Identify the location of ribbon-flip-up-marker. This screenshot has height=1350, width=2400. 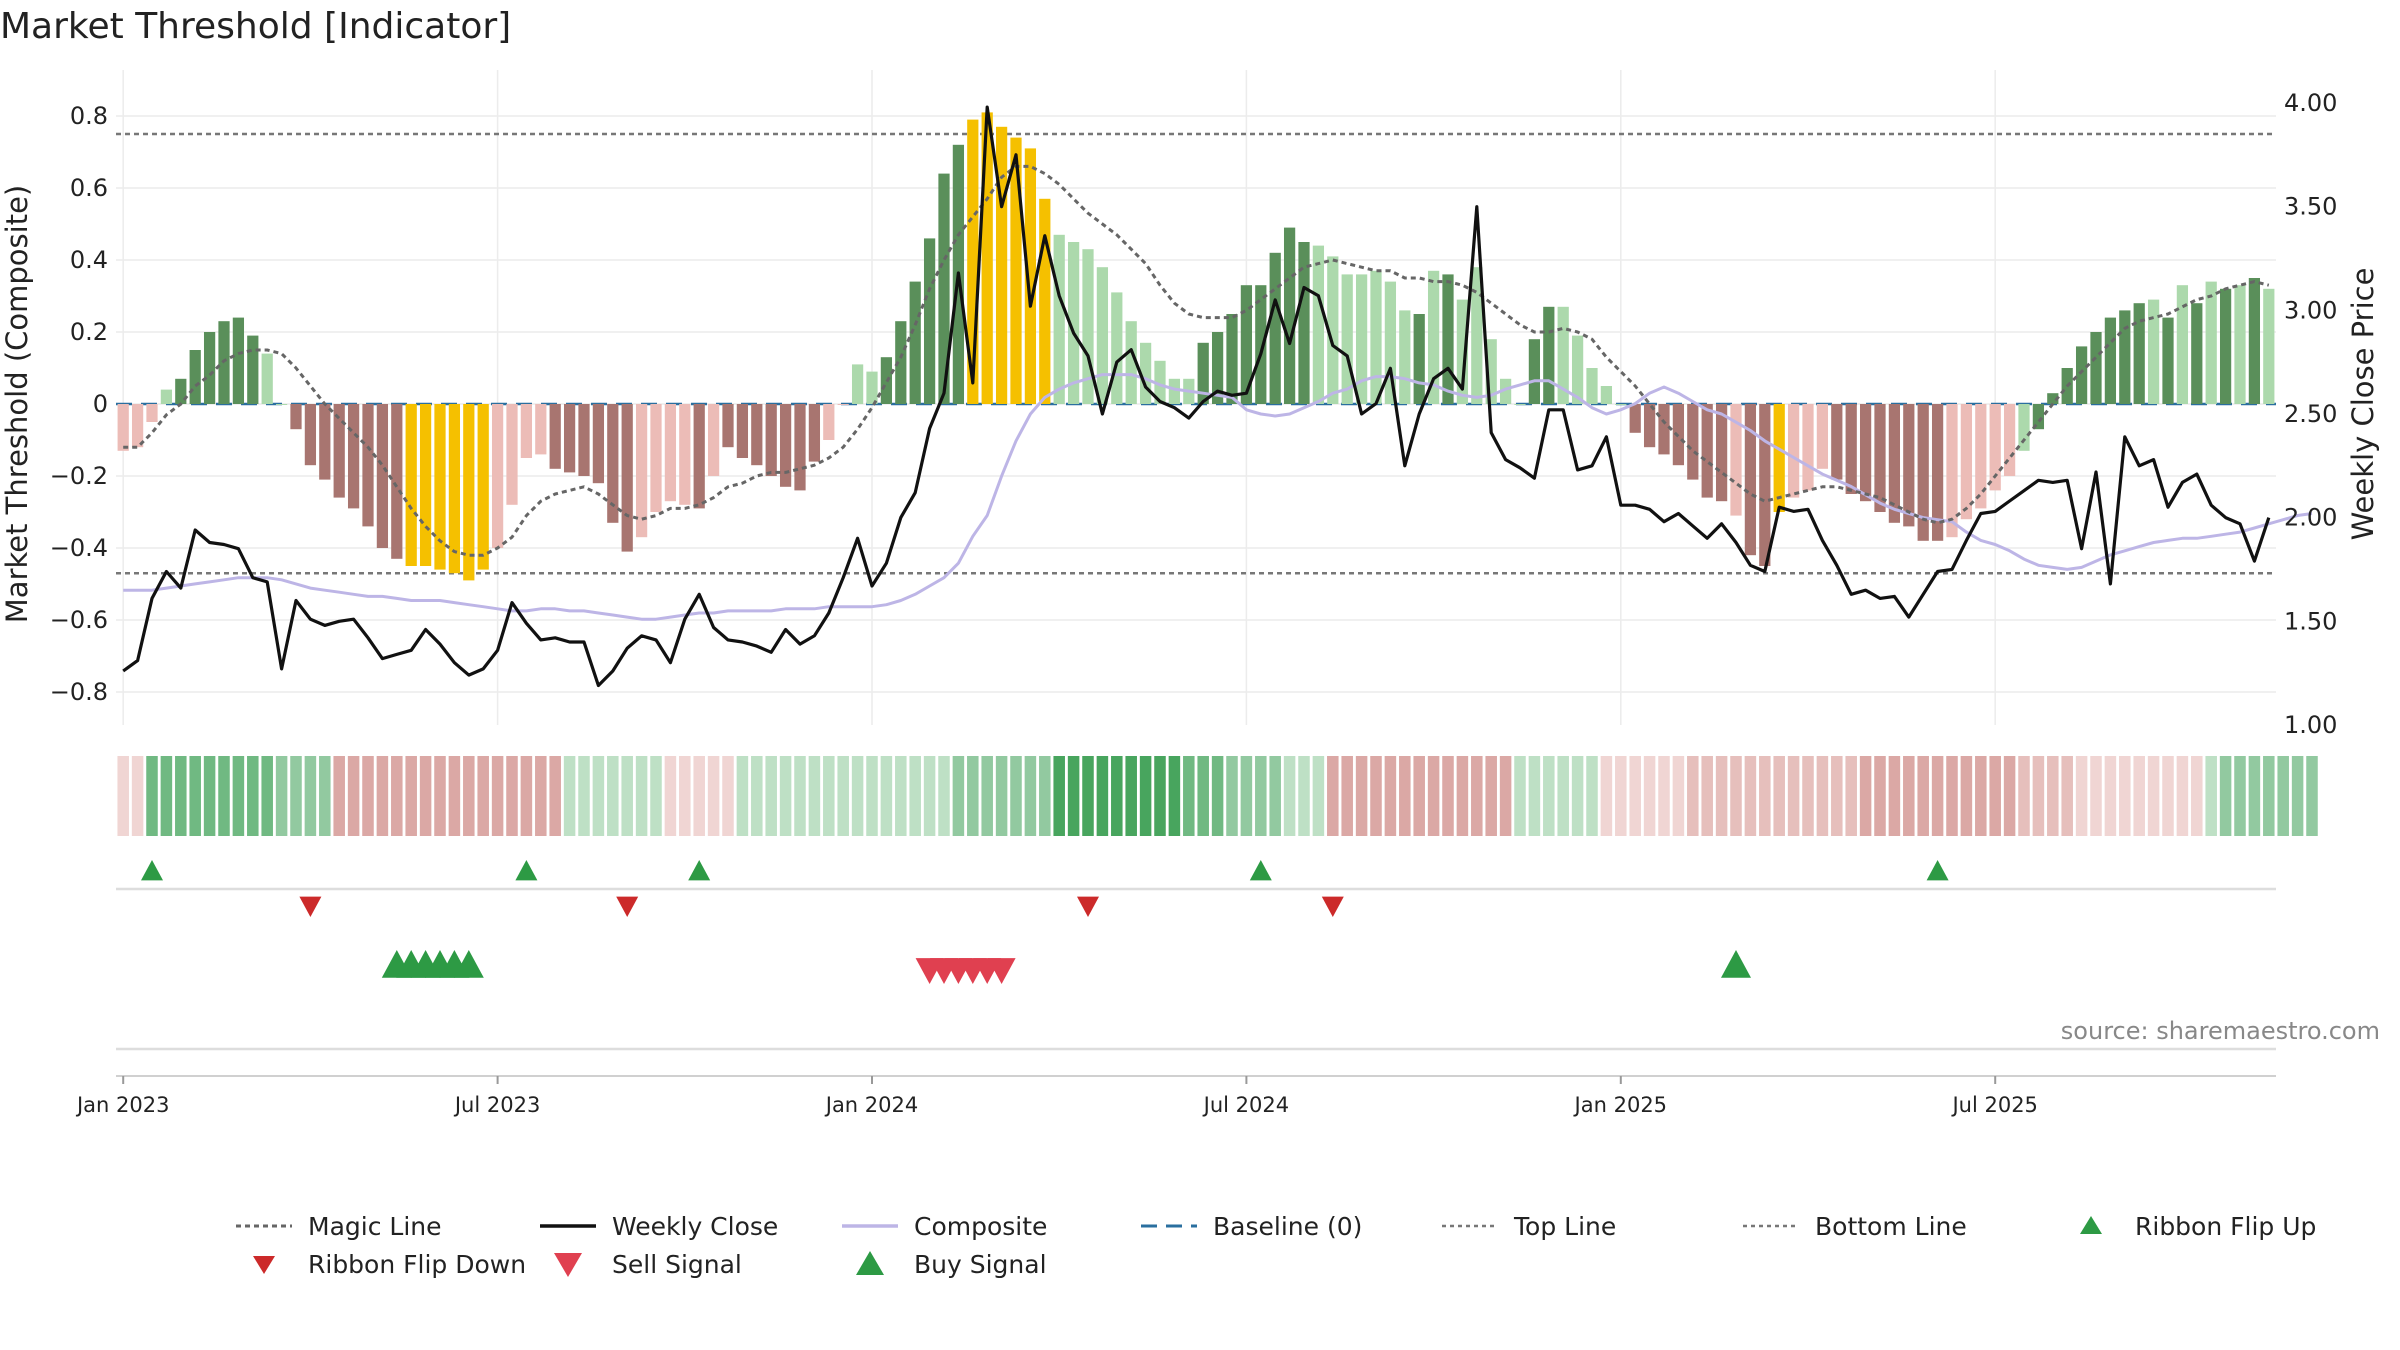
(699, 870).